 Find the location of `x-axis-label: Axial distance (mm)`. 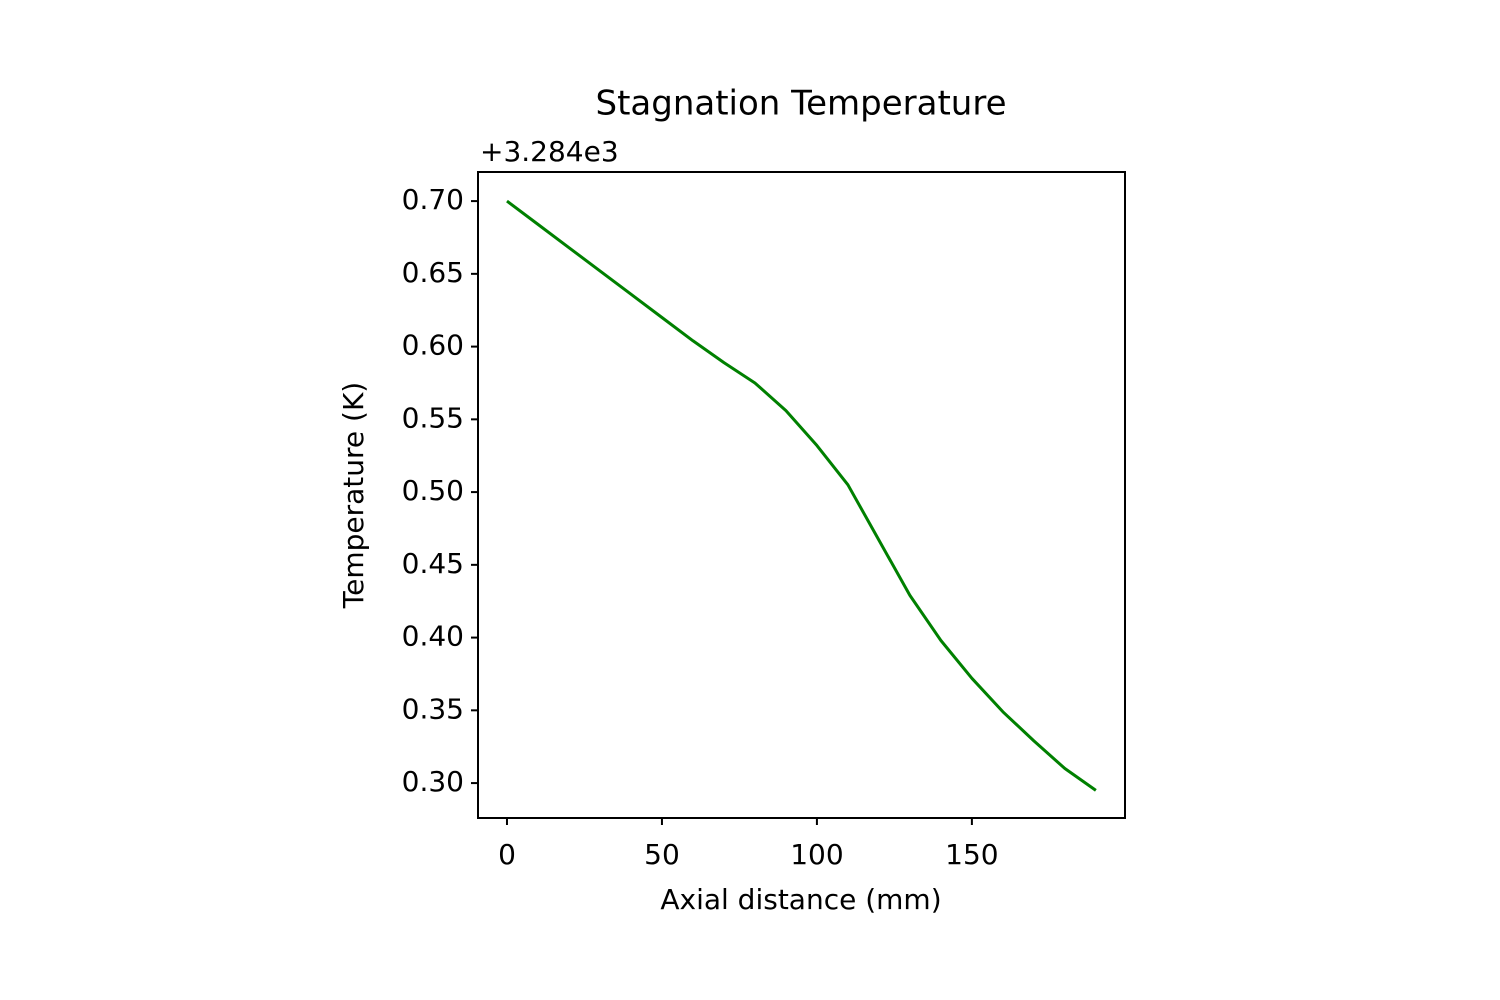

x-axis-label: Axial distance (mm) is located at coordinates (800, 899).